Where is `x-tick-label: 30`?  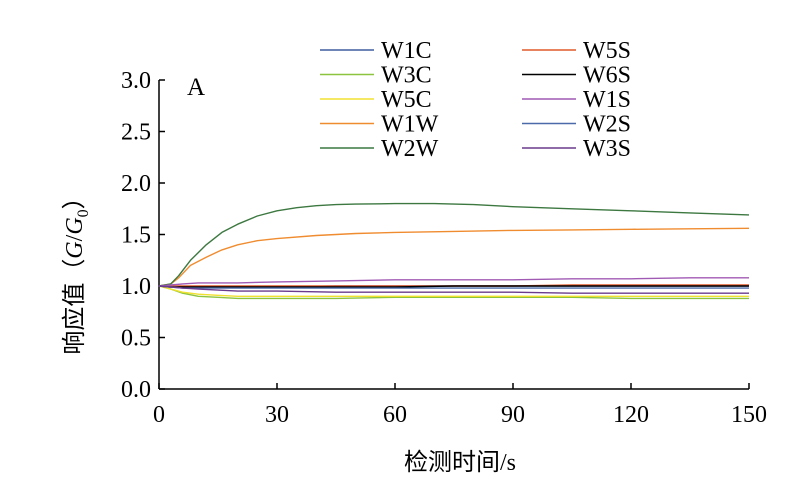 x-tick-label: 30 is located at coordinates (277, 415).